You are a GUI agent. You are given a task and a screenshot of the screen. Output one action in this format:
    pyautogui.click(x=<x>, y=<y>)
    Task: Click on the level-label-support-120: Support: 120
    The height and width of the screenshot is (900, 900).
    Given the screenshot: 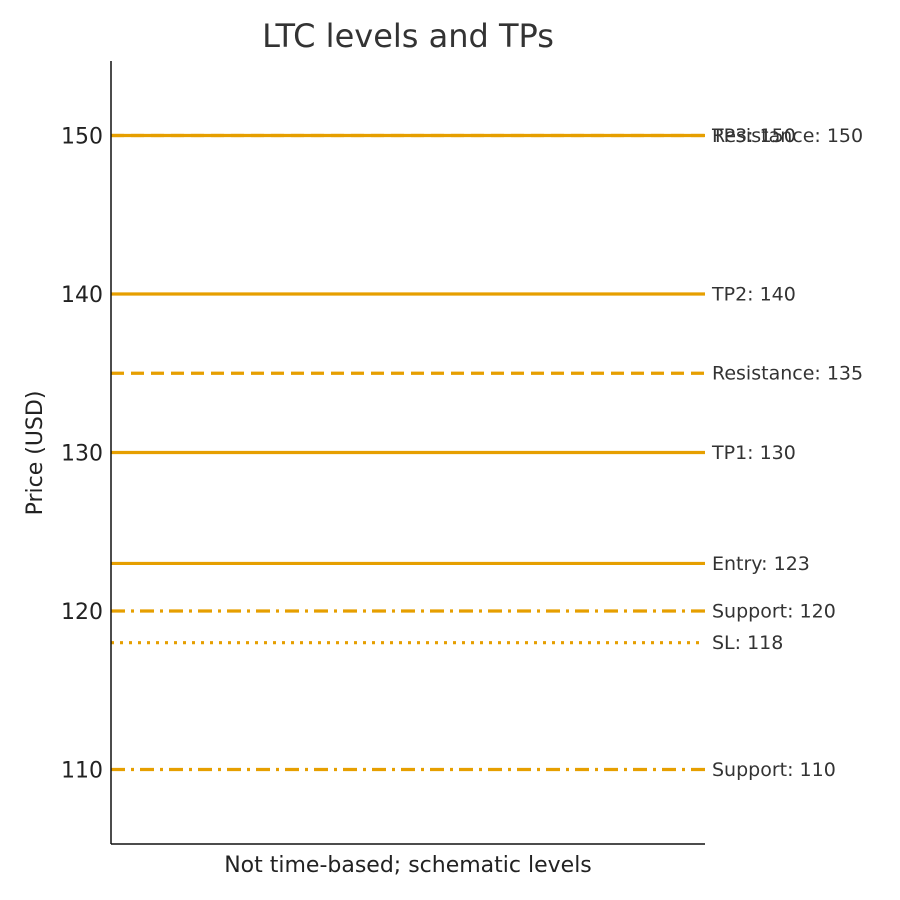 What is the action you would take?
    pyautogui.click(x=774, y=612)
    